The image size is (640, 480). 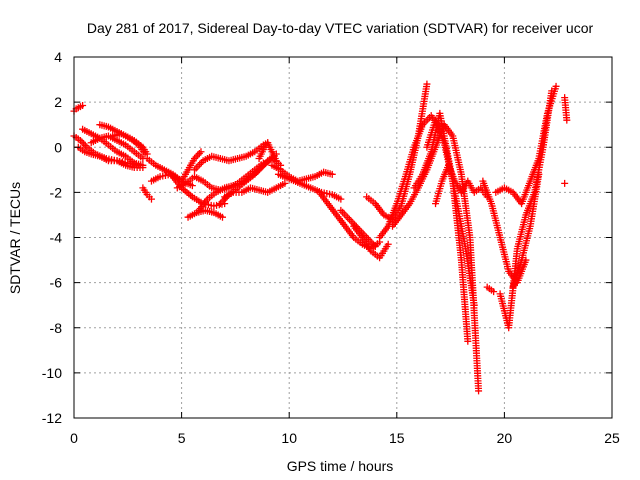 I want to click on y-tick-label: -6, so click(x=56, y=283).